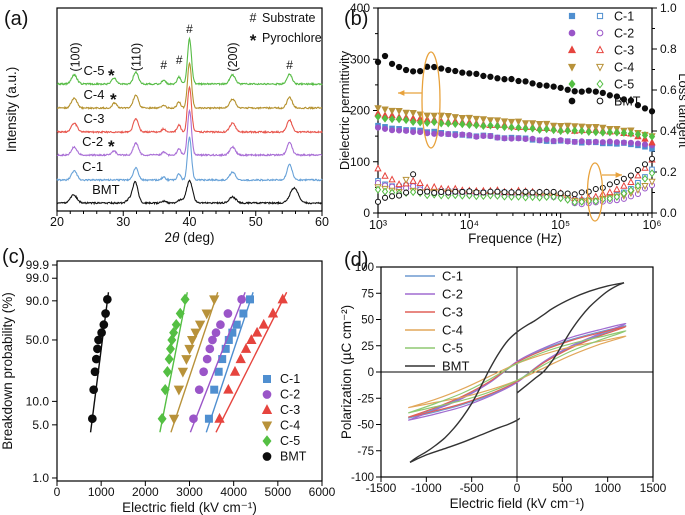 The width and height of the screenshot is (685, 515). I want to click on polarization-tick-label: 50, so click(367, 321).